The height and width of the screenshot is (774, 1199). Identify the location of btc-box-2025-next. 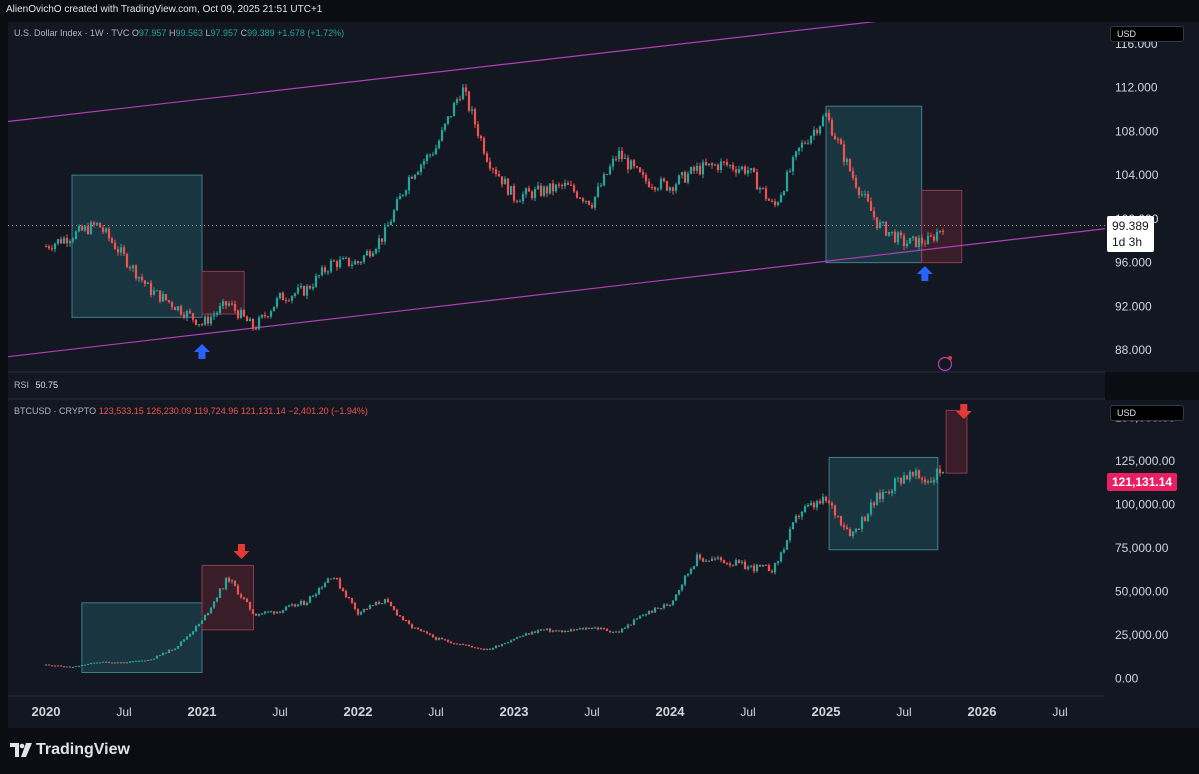
(956, 441).